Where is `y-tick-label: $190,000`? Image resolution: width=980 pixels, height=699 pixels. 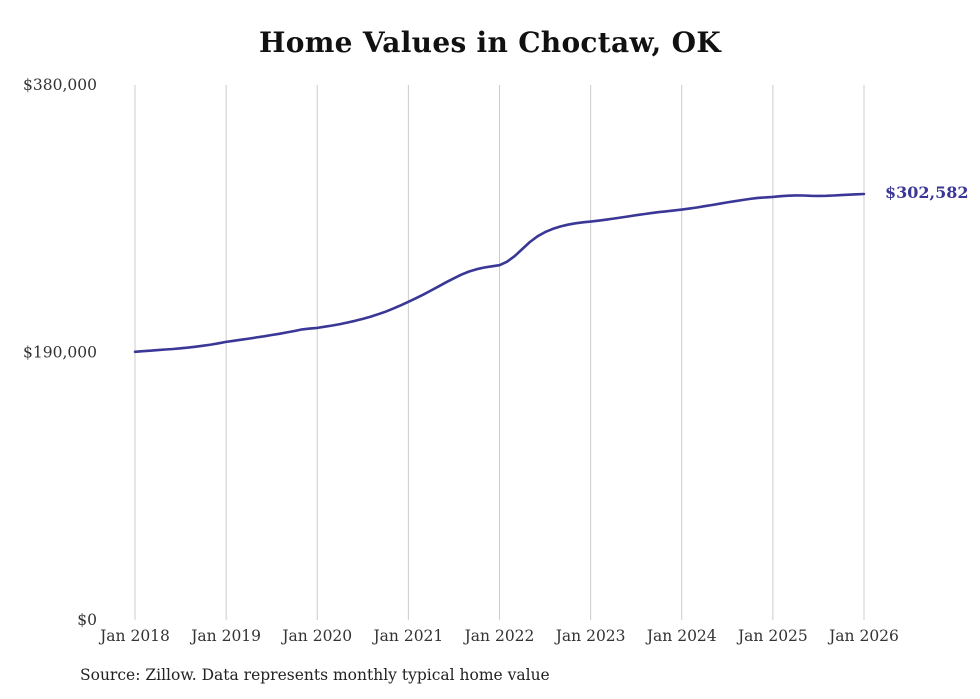
y-tick-label: $190,000 is located at coordinates (60, 353).